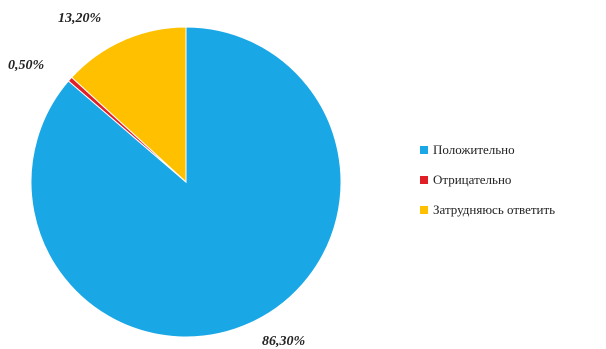 Image resolution: width=606 pixels, height=349 pixels. I want to click on legend-swatch-negative, so click(424, 180).